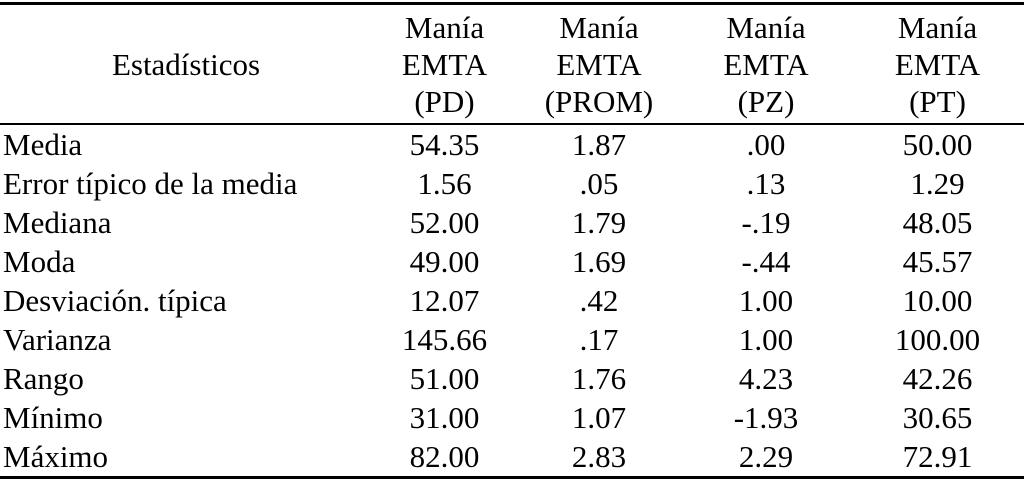  What do you see at coordinates (57, 339) in the screenshot?
I see `row-label: Varianza` at bounding box center [57, 339].